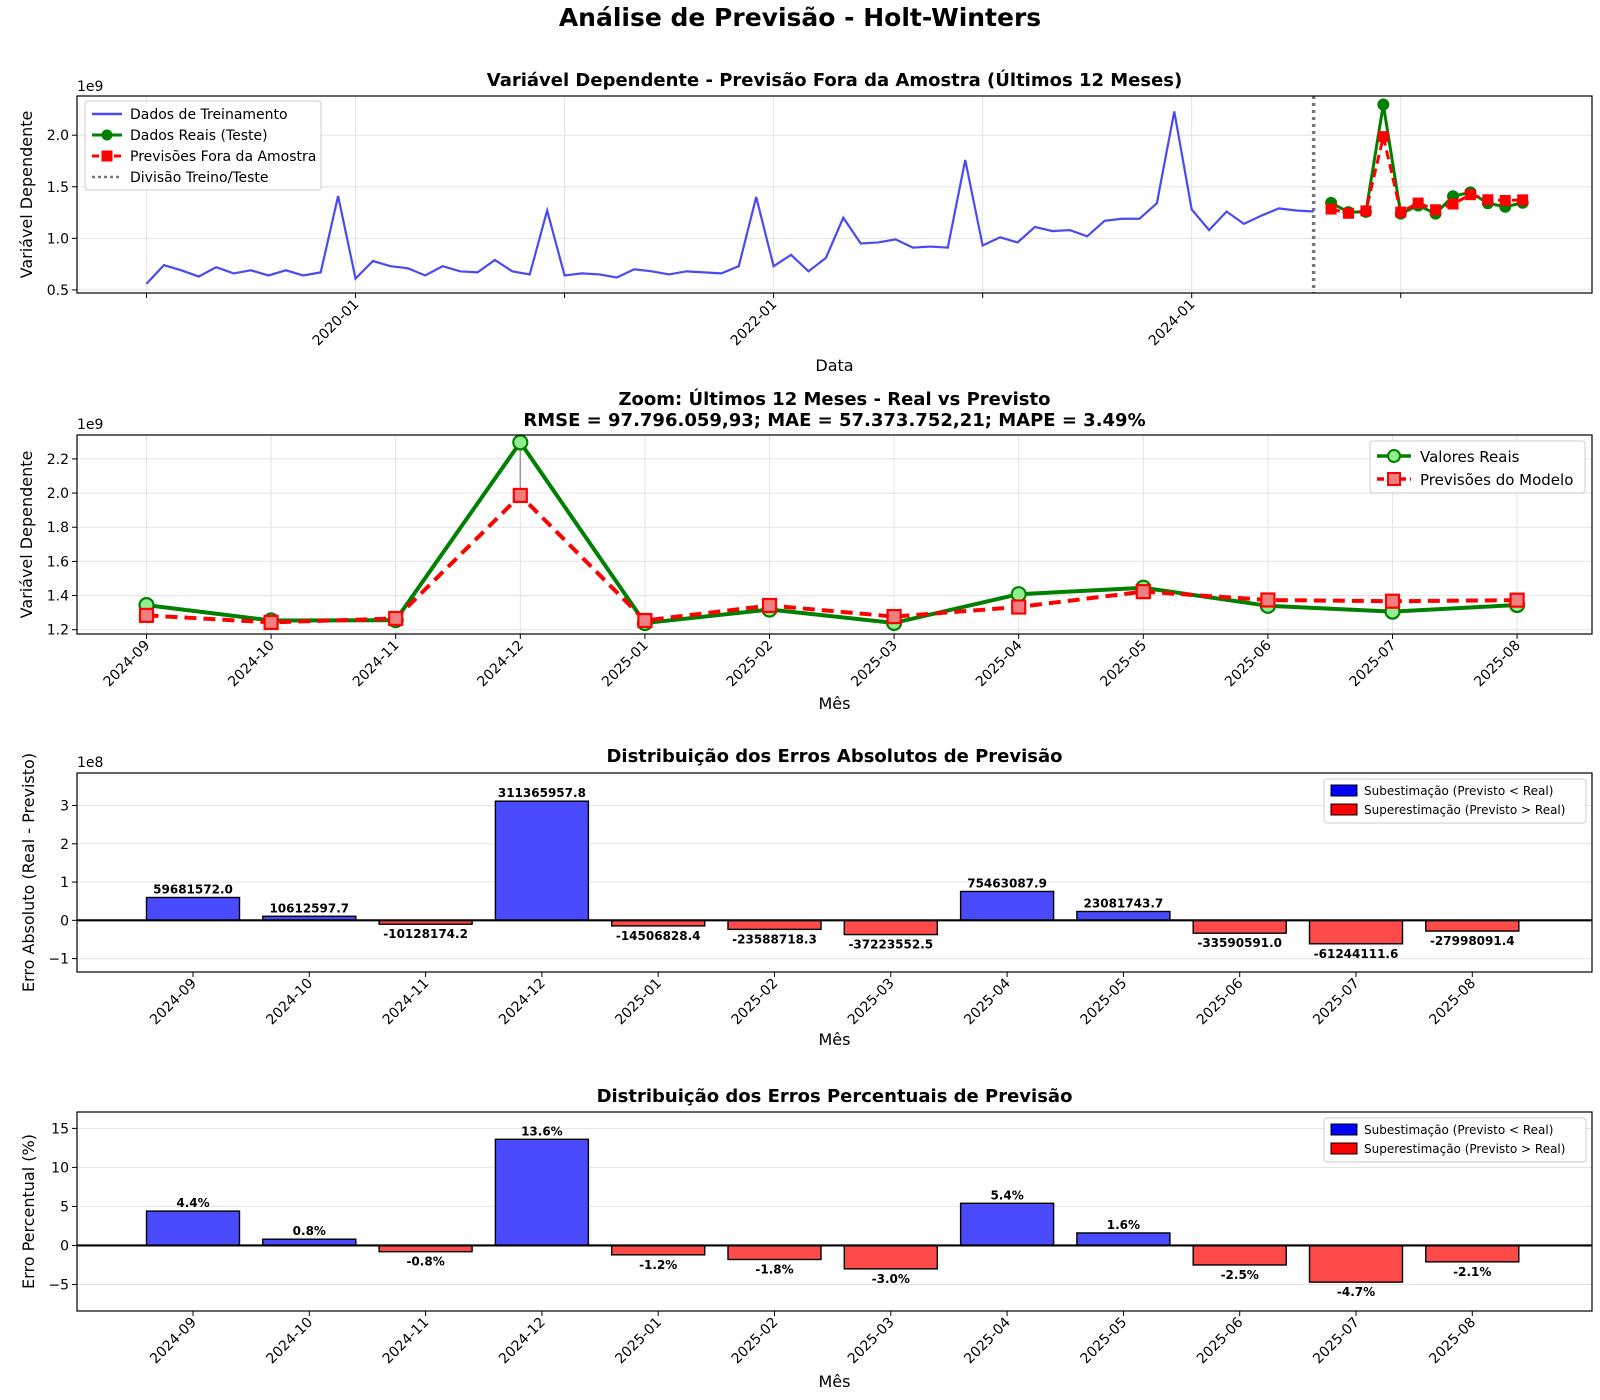  What do you see at coordinates (1356, 1292) in the screenshot?
I see `bar-value-label: -4.7%` at bounding box center [1356, 1292].